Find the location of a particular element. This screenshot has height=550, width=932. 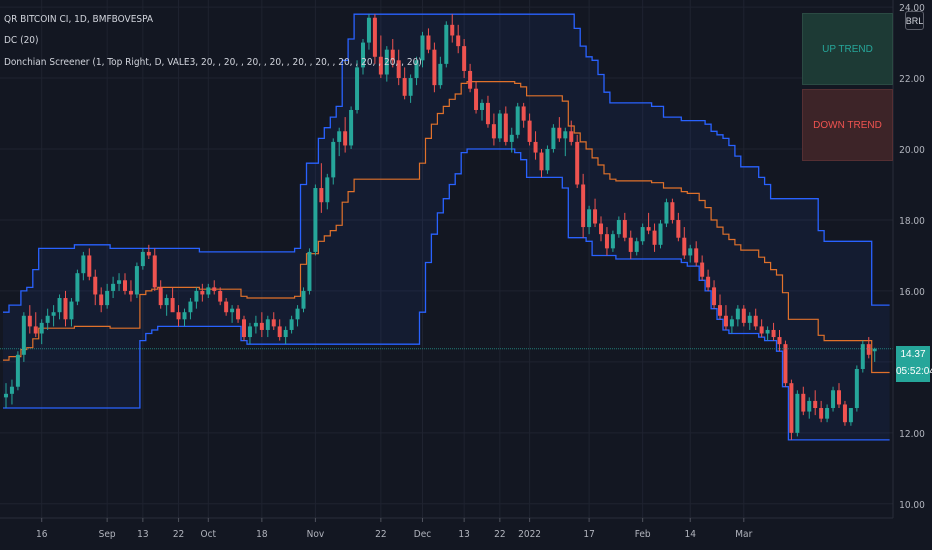

down-trend-box: DOWN TREND is located at coordinates (847, 125).